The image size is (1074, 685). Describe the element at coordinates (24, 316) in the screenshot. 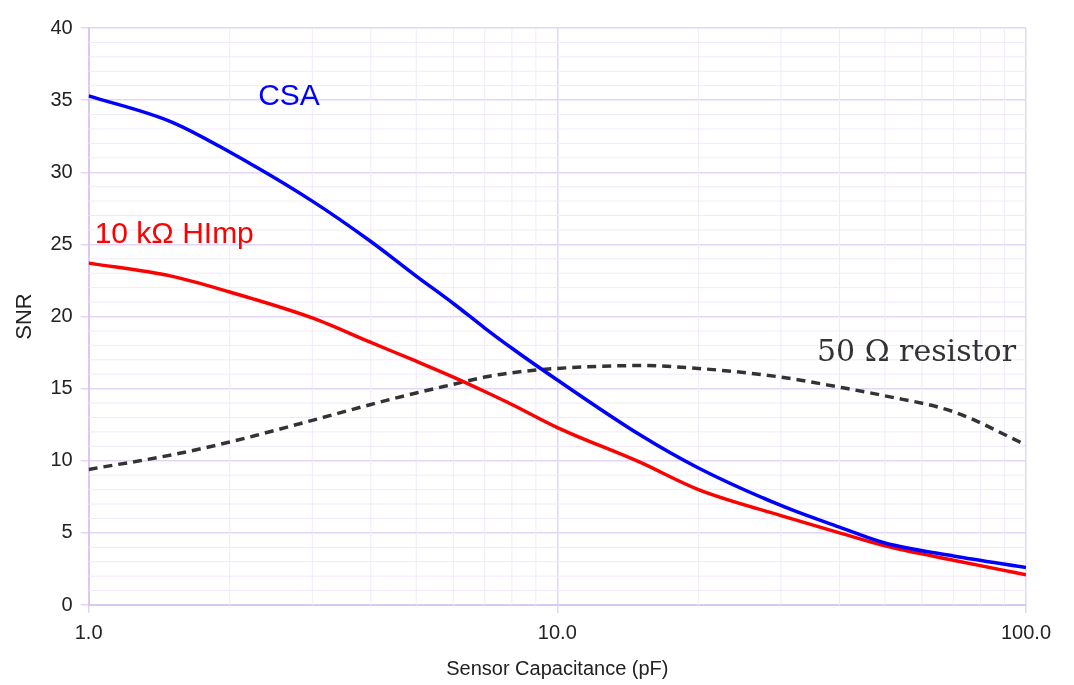

I see `y-axis-title: SNR` at that location.